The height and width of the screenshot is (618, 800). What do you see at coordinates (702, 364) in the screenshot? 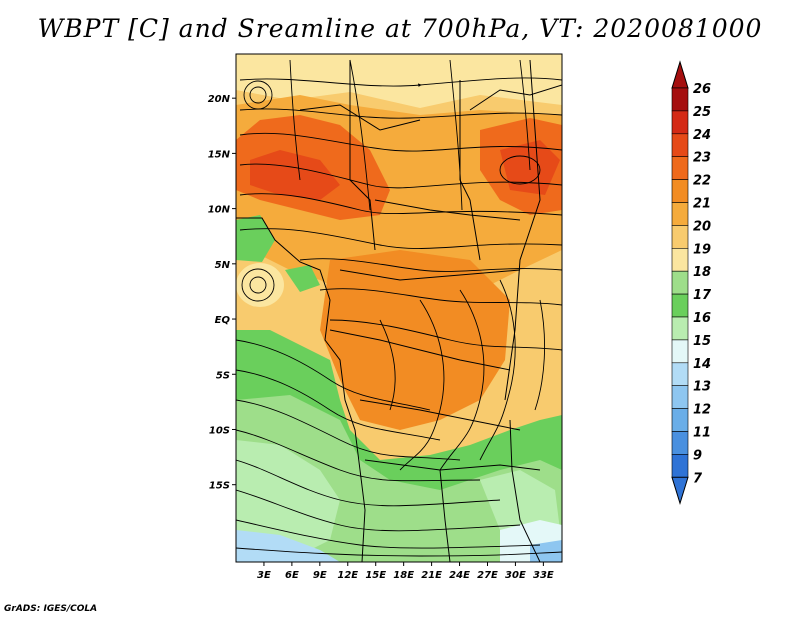
I see `colorbar-label: 14` at bounding box center [702, 364].